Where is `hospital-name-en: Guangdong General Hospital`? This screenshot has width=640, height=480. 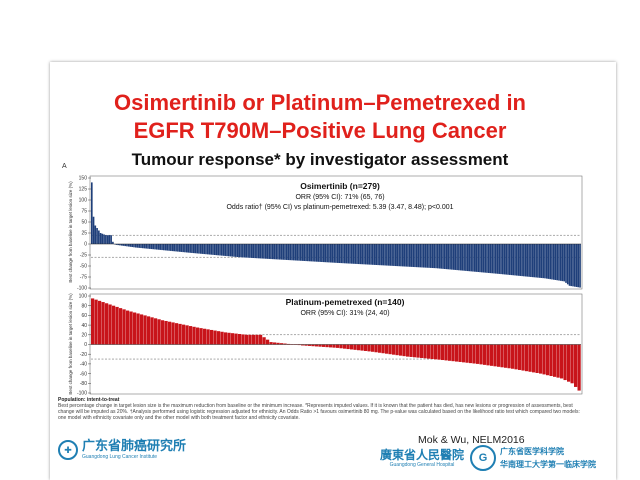
hospital-name-en: Guangdong General Hospital is located at coordinates (422, 464).